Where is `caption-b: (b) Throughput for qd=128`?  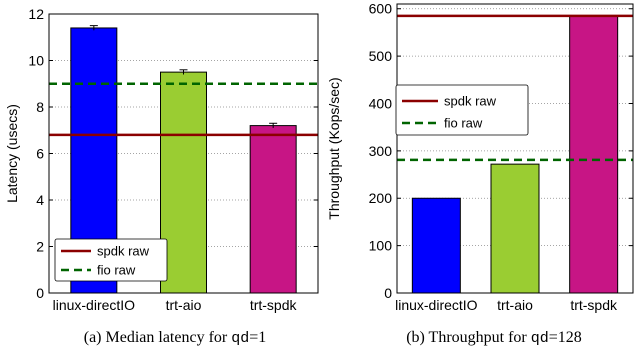 caption-b: (b) Throughput for qd=128 is located at coordinates (494, 338).